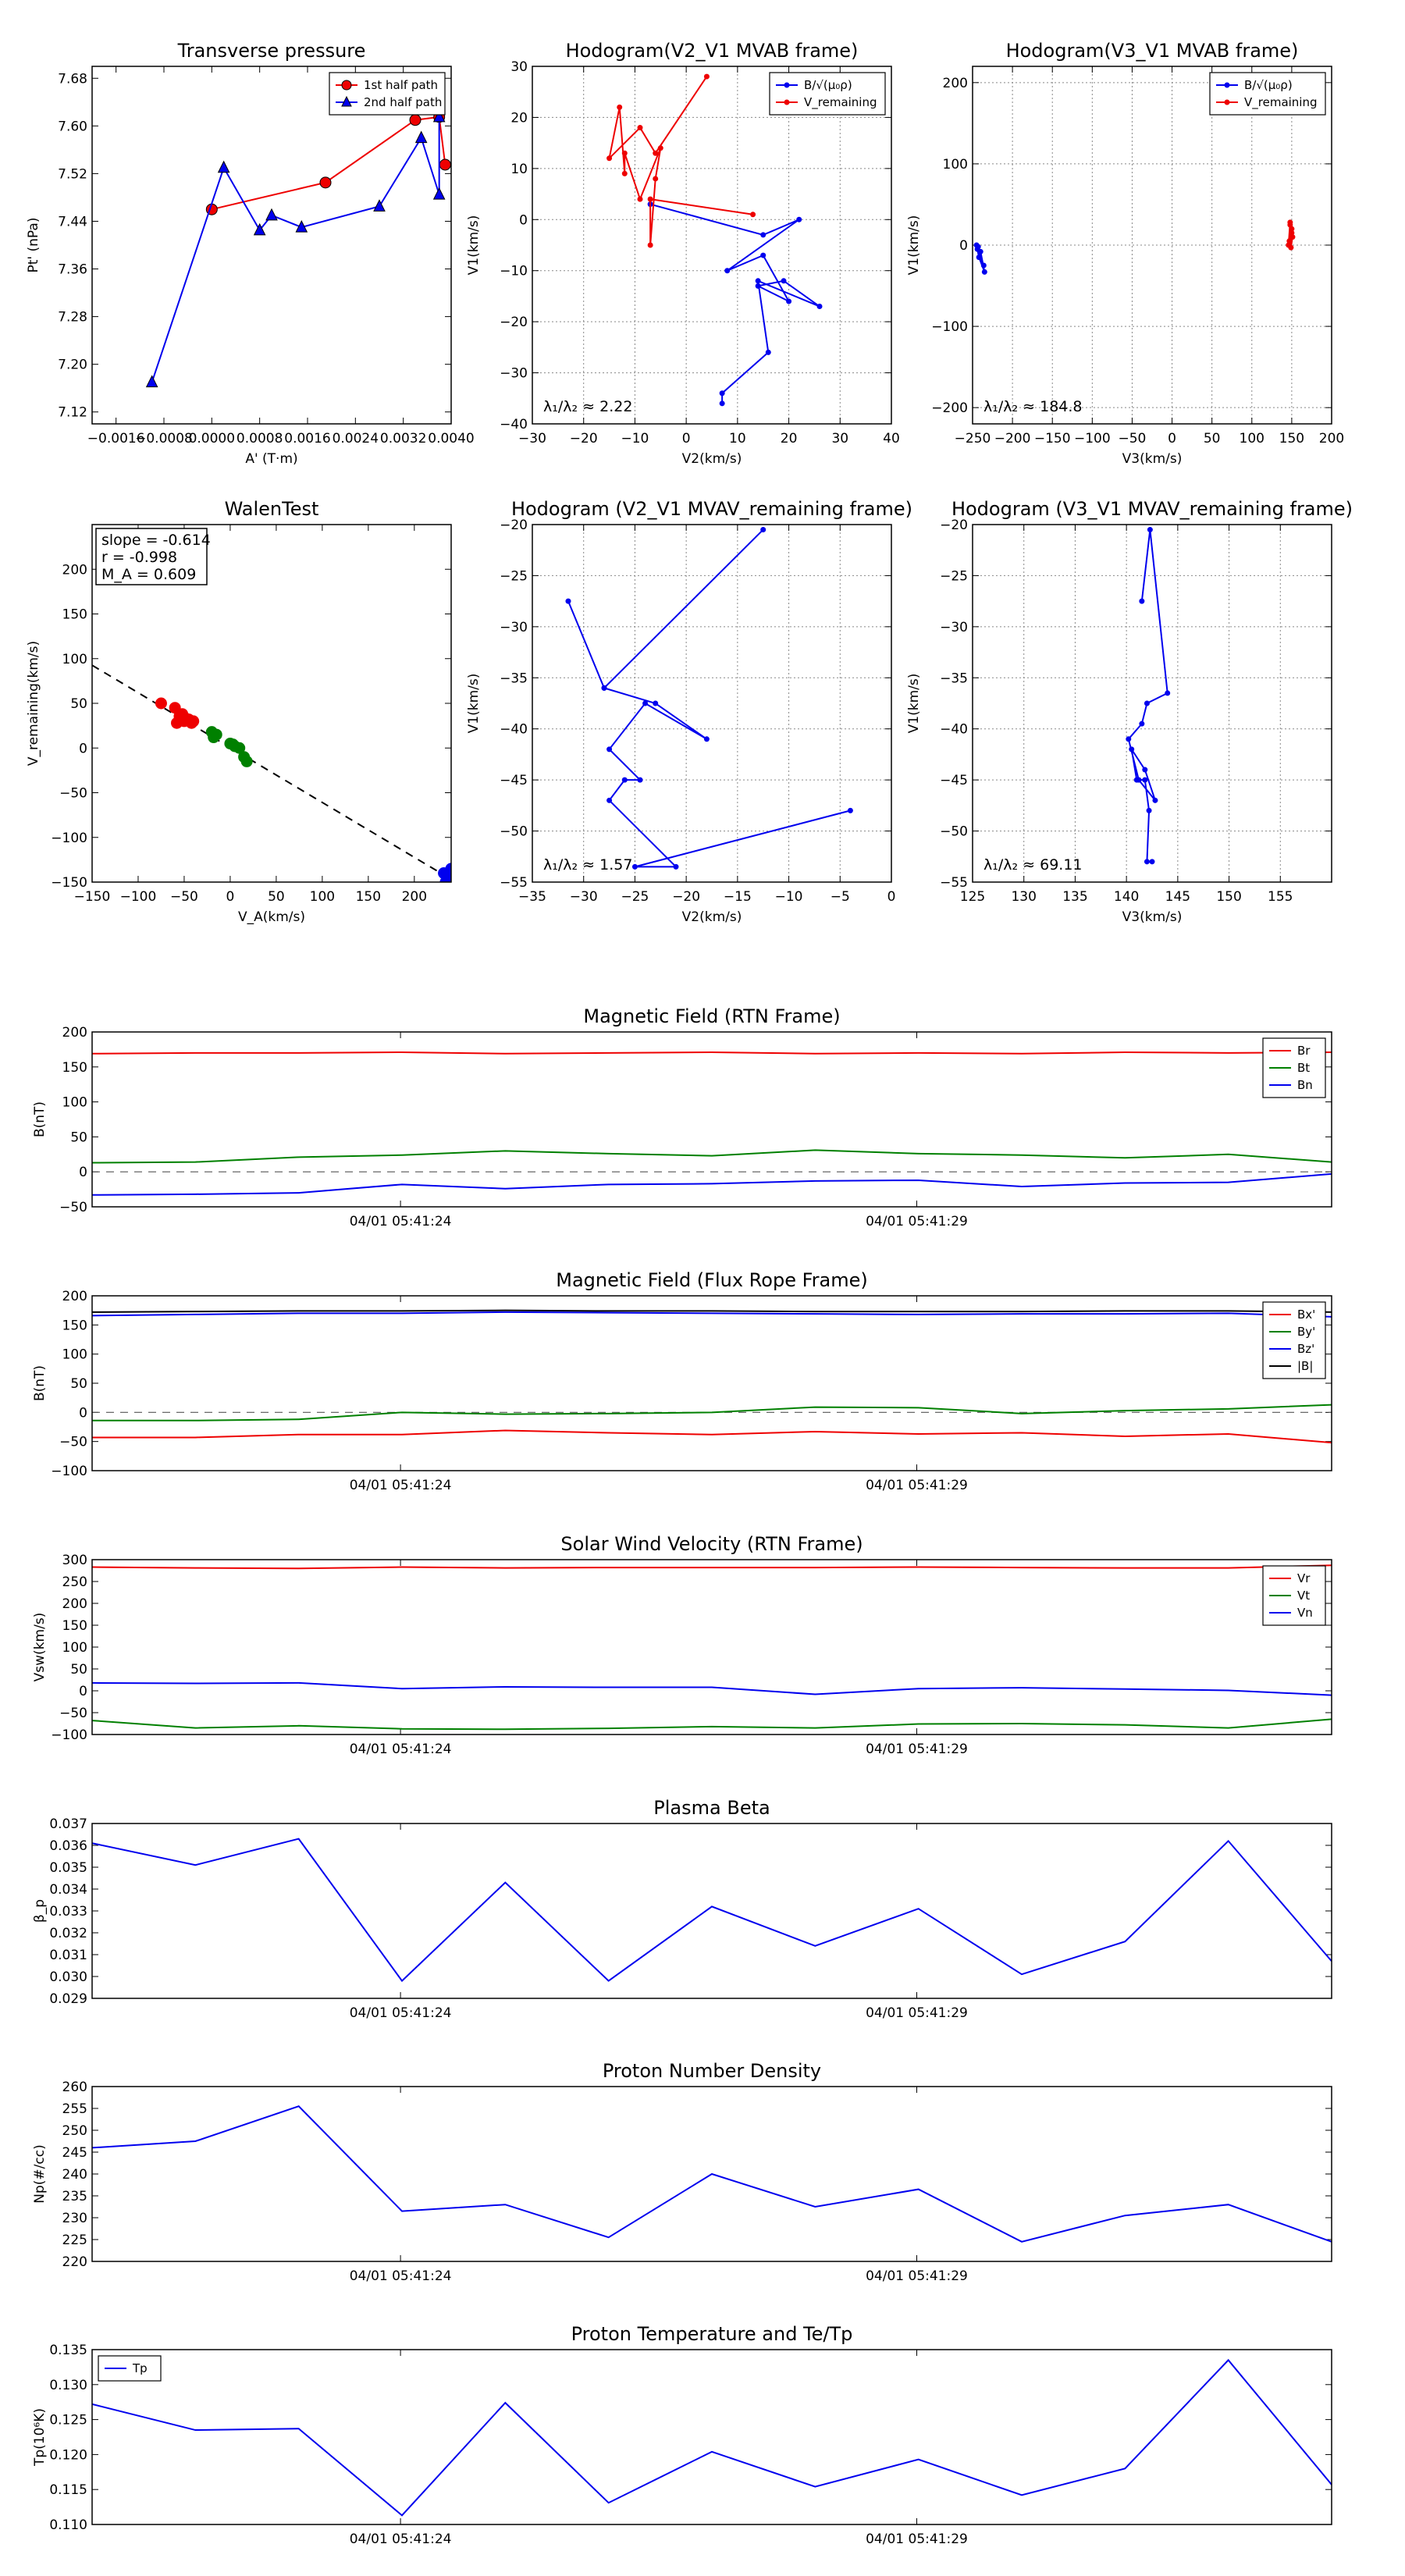  Describe the element at coordinates (40, 1911) in the screenshot. I see `y-axis-label: β_p` at that location.